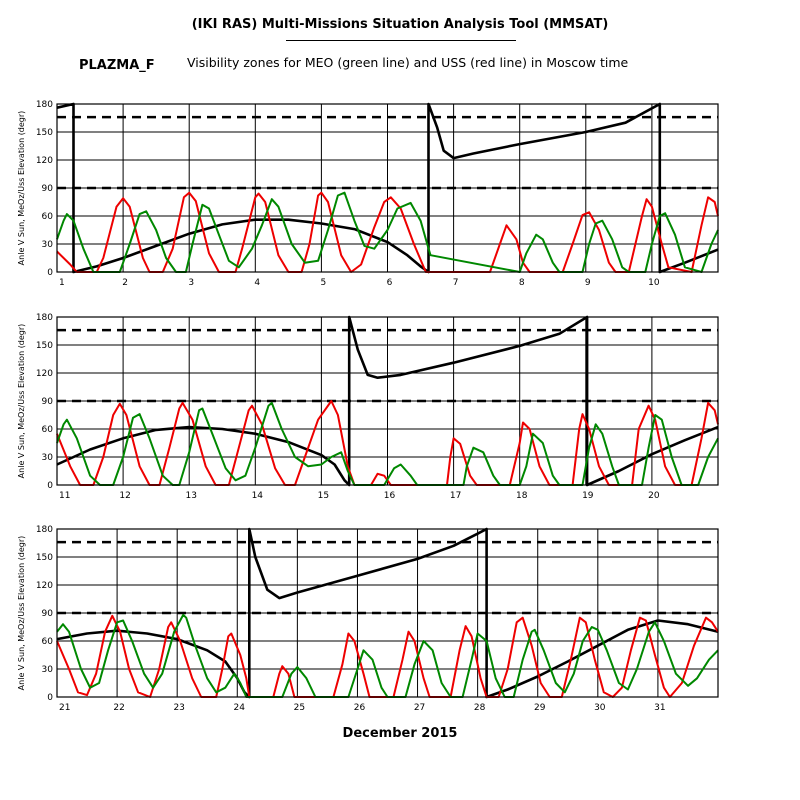 The height and width of the screenshot is (800, 800). I want to click on x-tick-label: 20, so click(654, 496).